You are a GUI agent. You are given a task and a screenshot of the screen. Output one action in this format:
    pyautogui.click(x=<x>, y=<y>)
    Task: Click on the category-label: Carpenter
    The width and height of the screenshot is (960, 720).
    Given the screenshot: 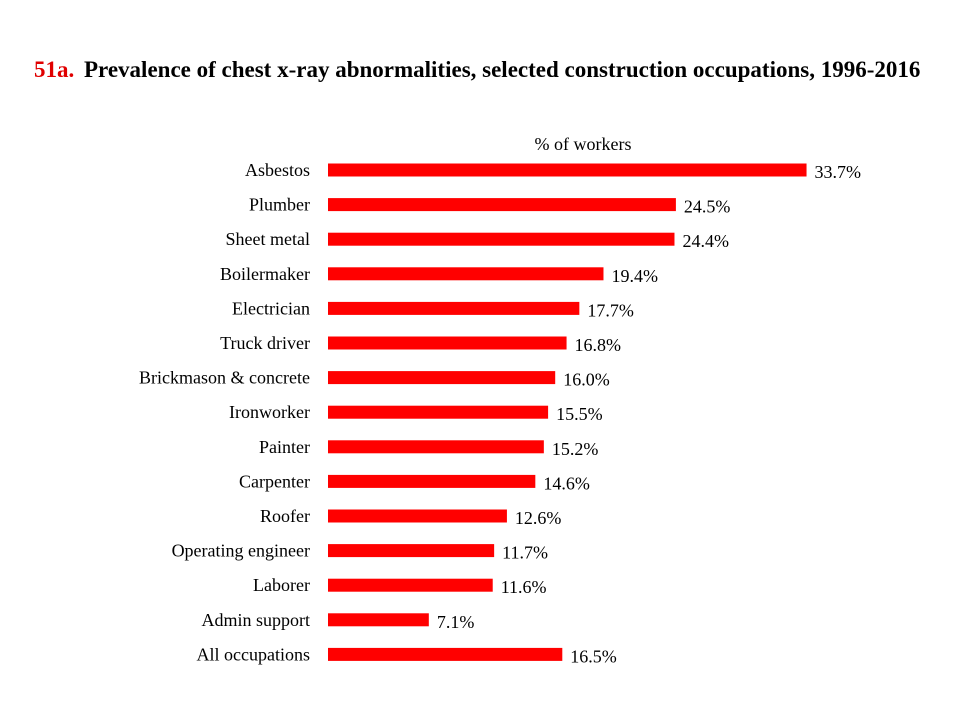 What is the action you would take?
    pyautogui.click(x=274, y=481)
    